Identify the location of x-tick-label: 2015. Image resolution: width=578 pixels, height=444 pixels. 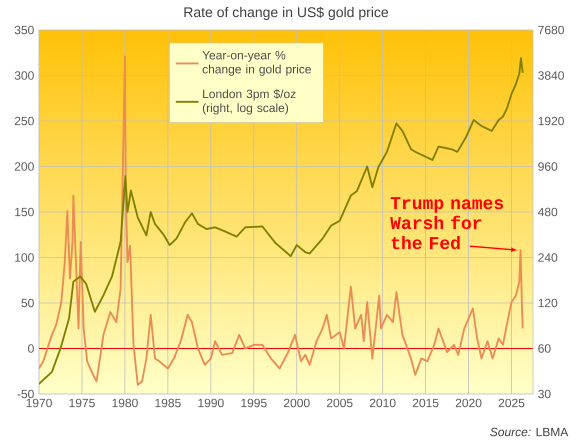
(425, 403).